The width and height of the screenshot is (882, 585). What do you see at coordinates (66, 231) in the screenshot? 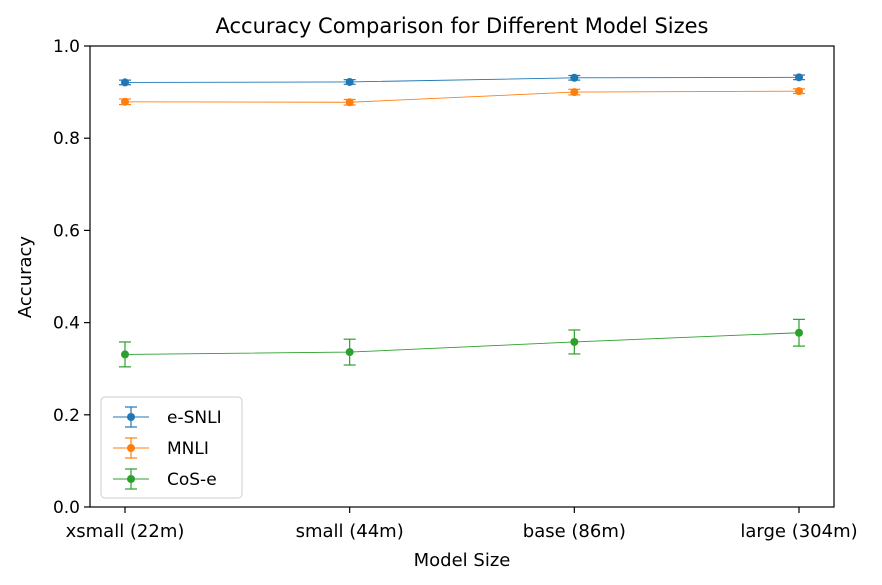
I see `y-tick-label: 0.6` at bounding box center [66, 231].